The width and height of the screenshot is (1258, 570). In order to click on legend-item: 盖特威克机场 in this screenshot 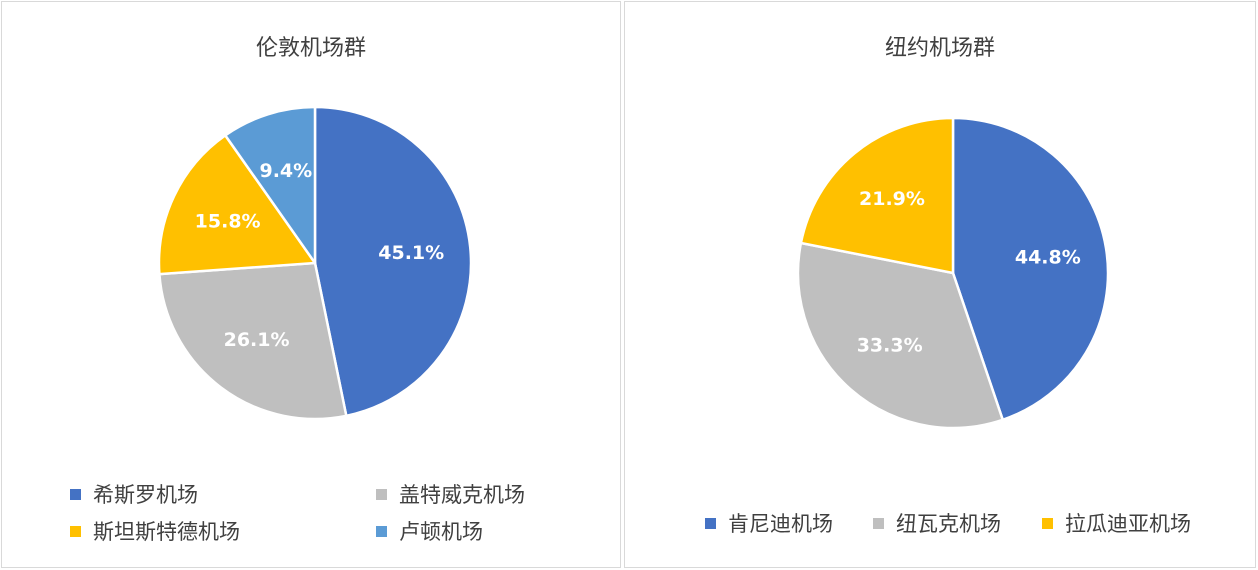, I will do `click(450, 494)`.